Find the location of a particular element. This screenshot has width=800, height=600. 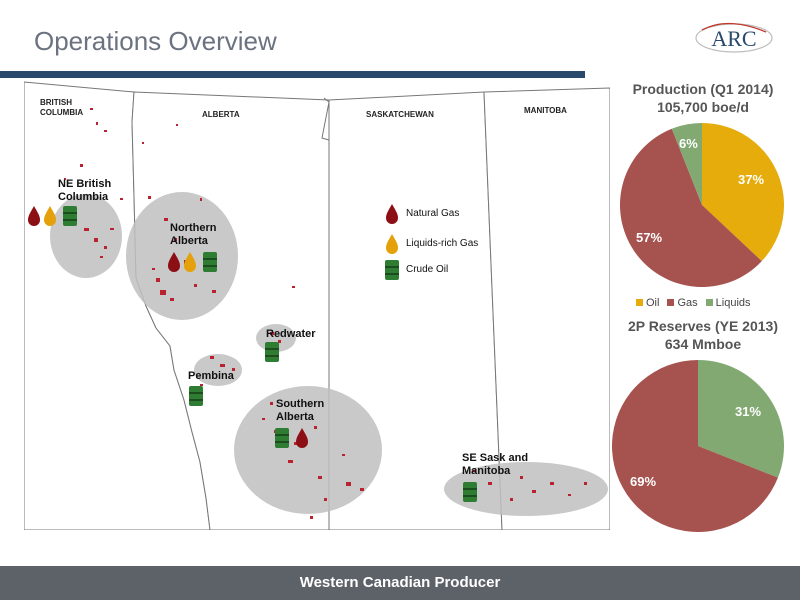

region-label-pembina: Pembina is located at coordinates (211, 376).